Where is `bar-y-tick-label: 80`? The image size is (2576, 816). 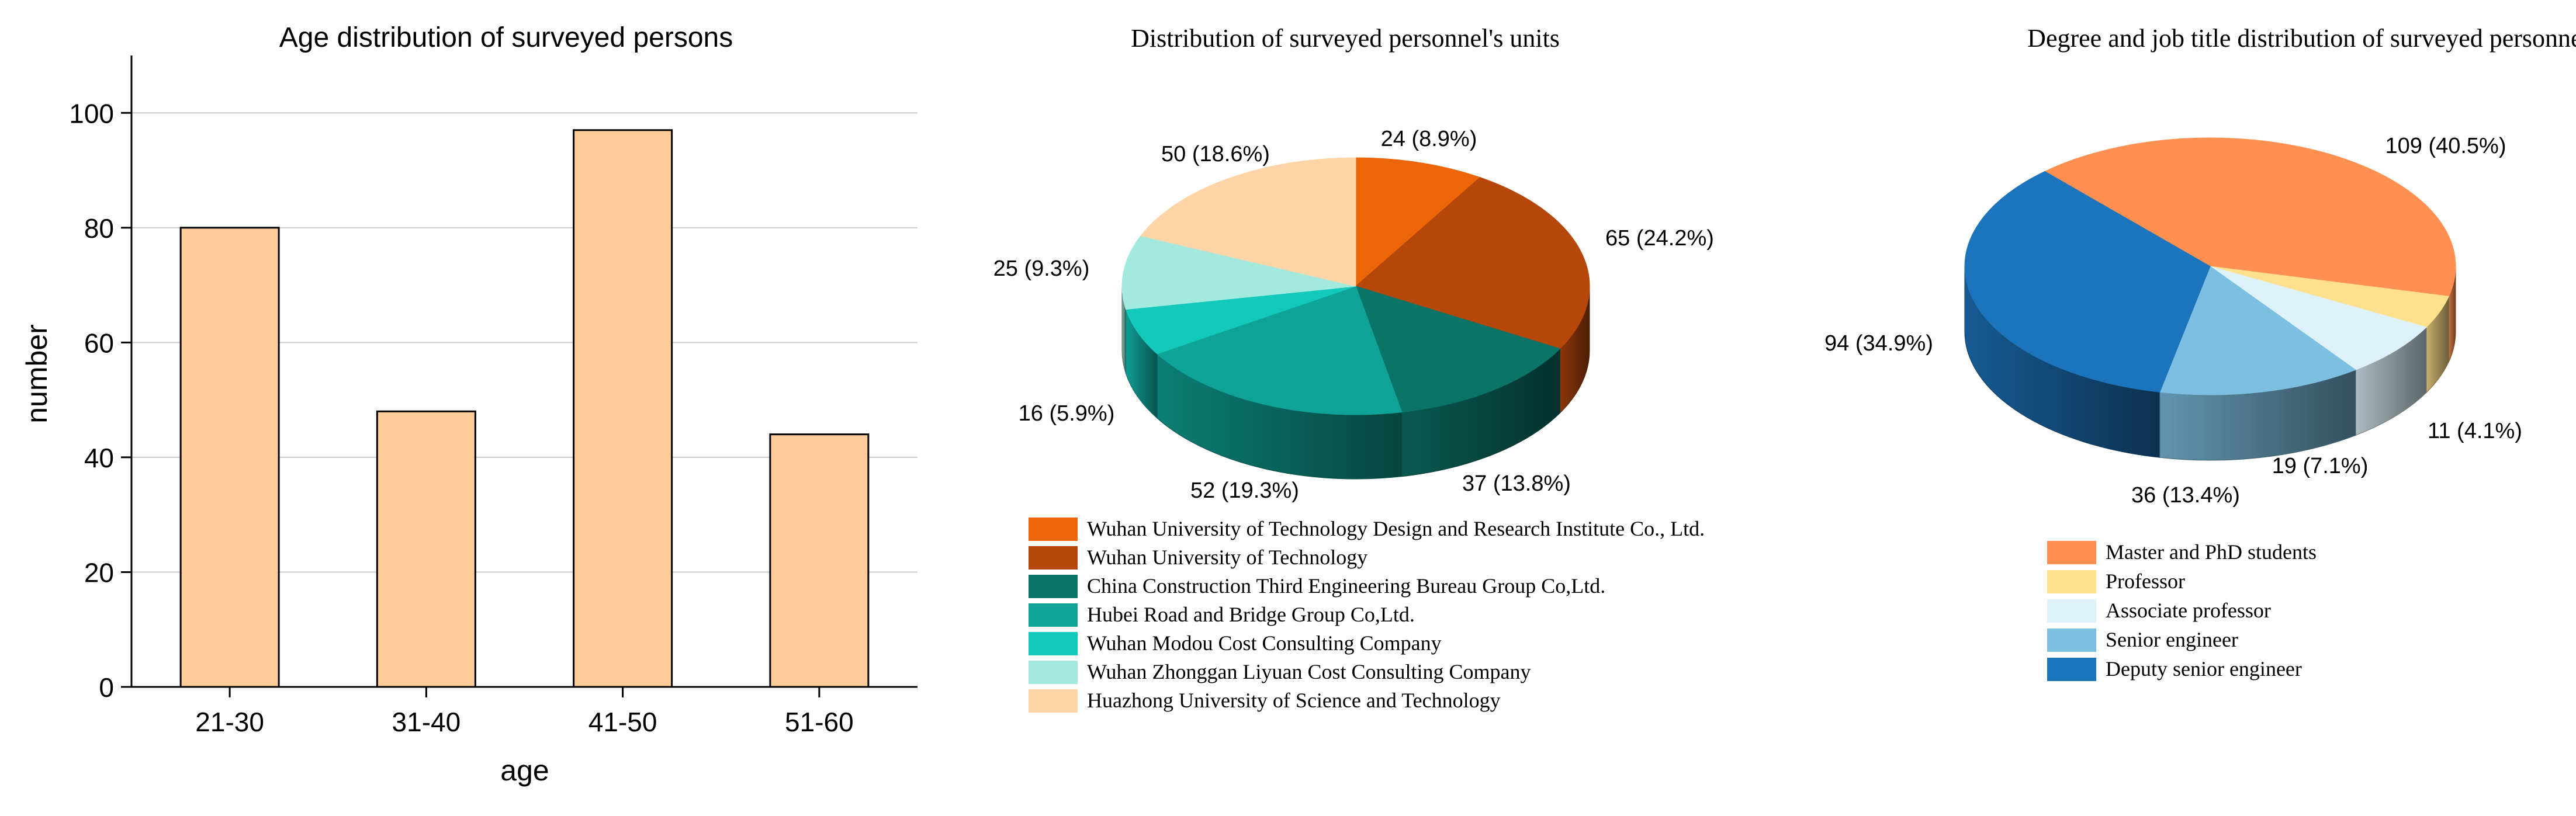
bar-y-tick-label: 80 is located at coordinates (99, 228).